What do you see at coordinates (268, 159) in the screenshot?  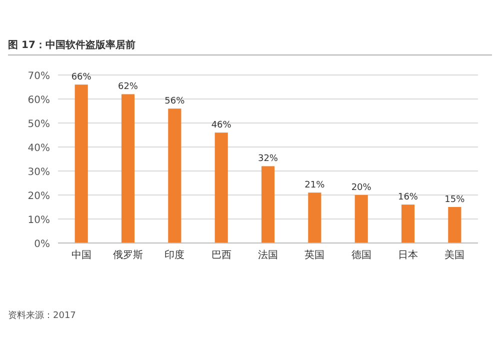 I see `data-label: 32%` at bounding box center [268, 159].